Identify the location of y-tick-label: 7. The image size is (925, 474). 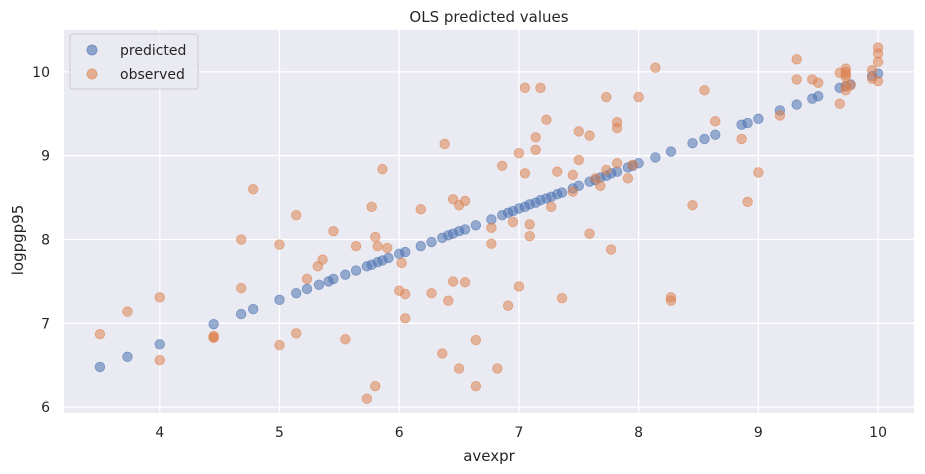
(45, 324).